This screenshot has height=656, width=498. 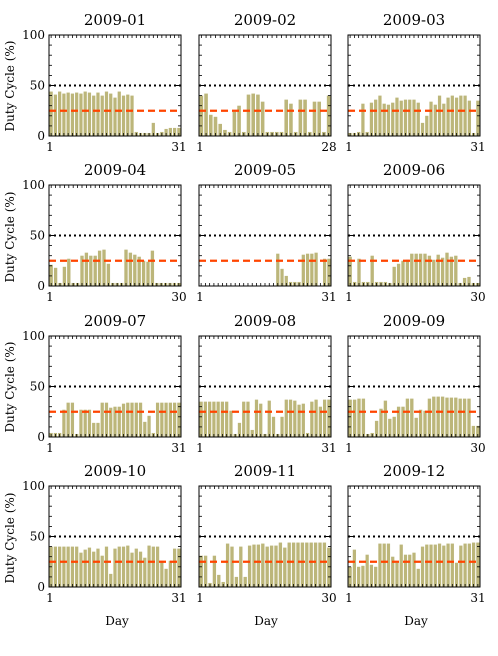 What do you see at coordinates (266, 533) in the screenshot?
I see `panel-2009-11: 2009-11 1 30` at bounding box center [266, 533].